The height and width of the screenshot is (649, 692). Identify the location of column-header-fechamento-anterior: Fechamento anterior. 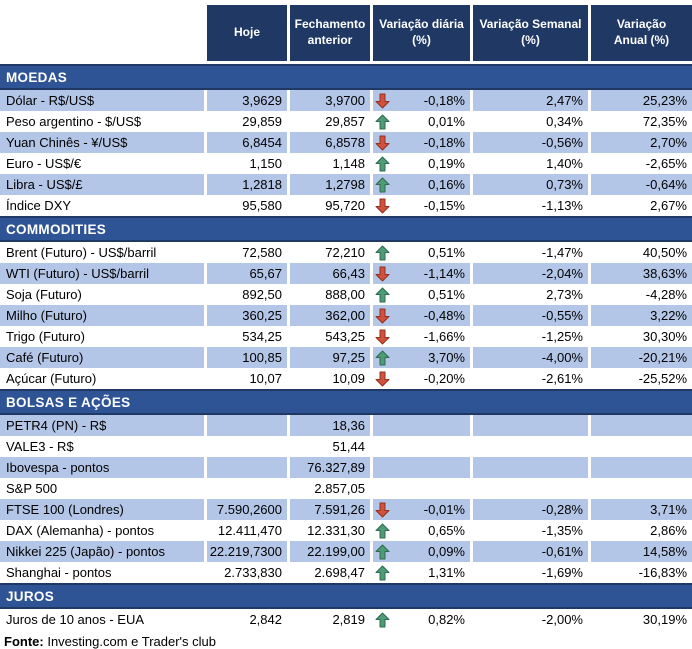
(328, 33).